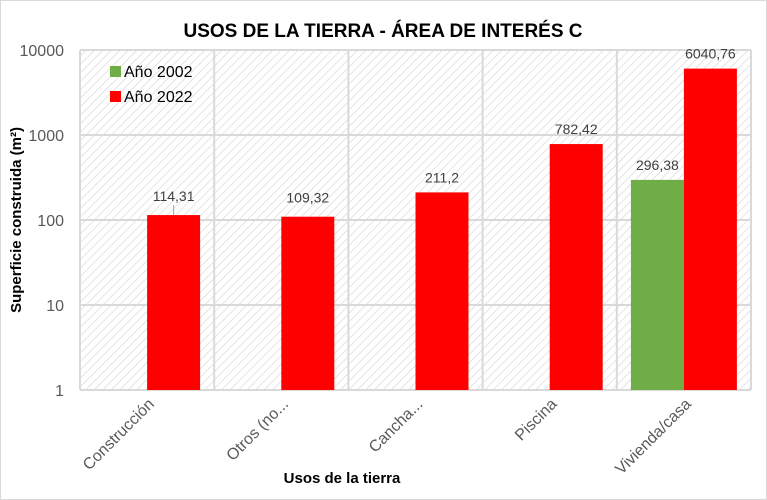  Describe the element at coordinates (710, 54) in the screenshot. I see `data-label: 6040,76` at that location.